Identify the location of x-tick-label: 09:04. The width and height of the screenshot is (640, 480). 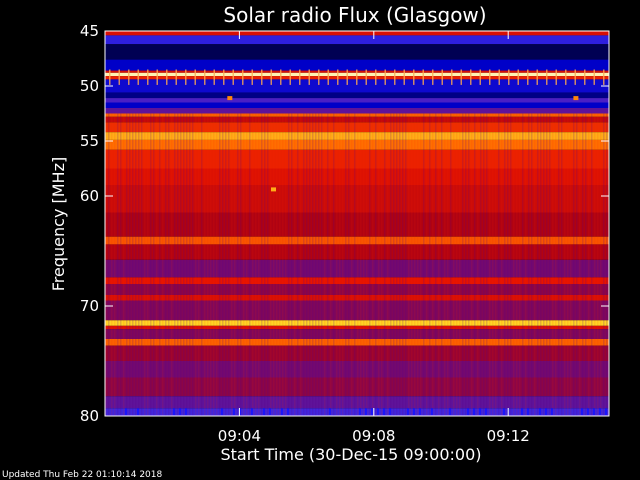
(239, 436).